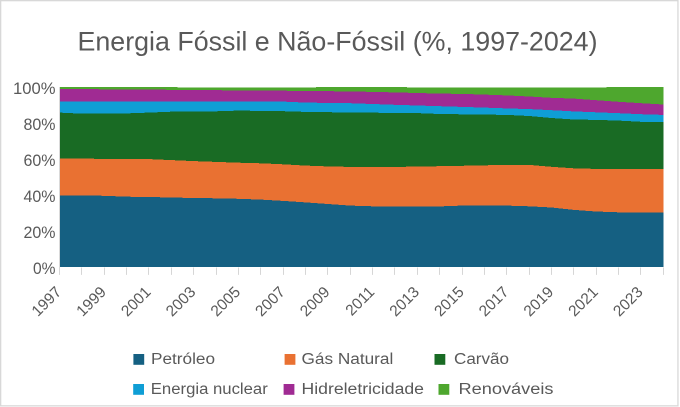 Image resolution: width=680 pixels, height=407 pixels. I want to click on svg-text: 20%, so click(40, 232).